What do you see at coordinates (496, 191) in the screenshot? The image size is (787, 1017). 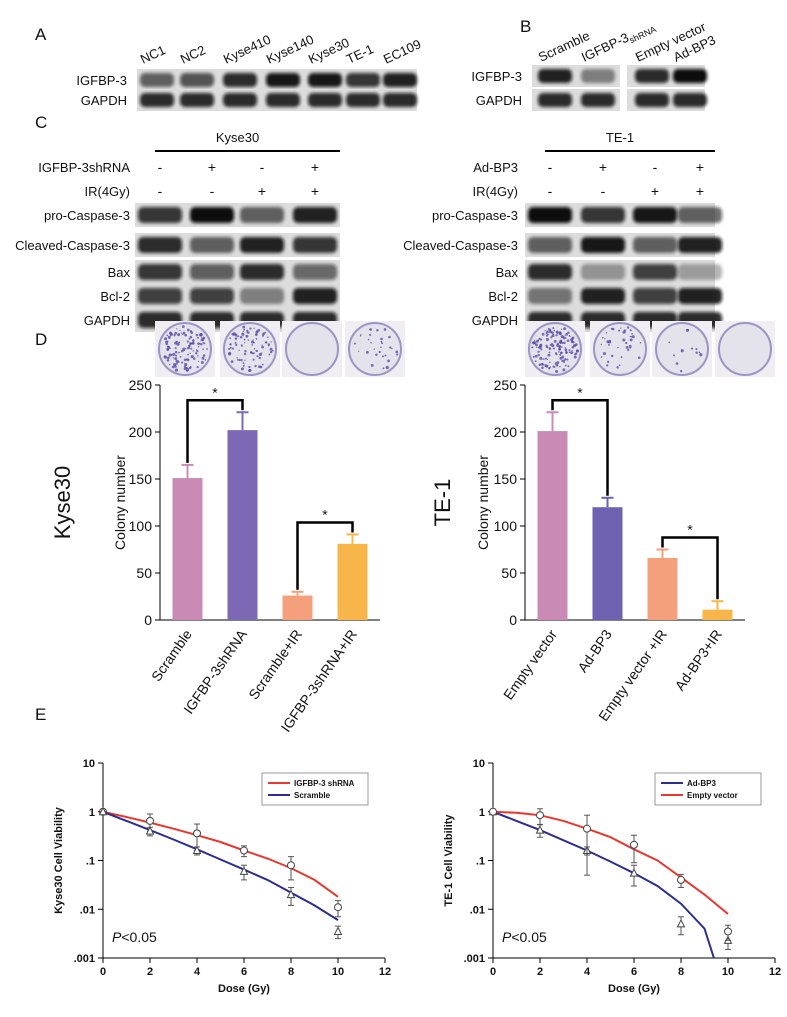 I see `condition-label: IR(4Gy)` at bounding box center [496, 191].